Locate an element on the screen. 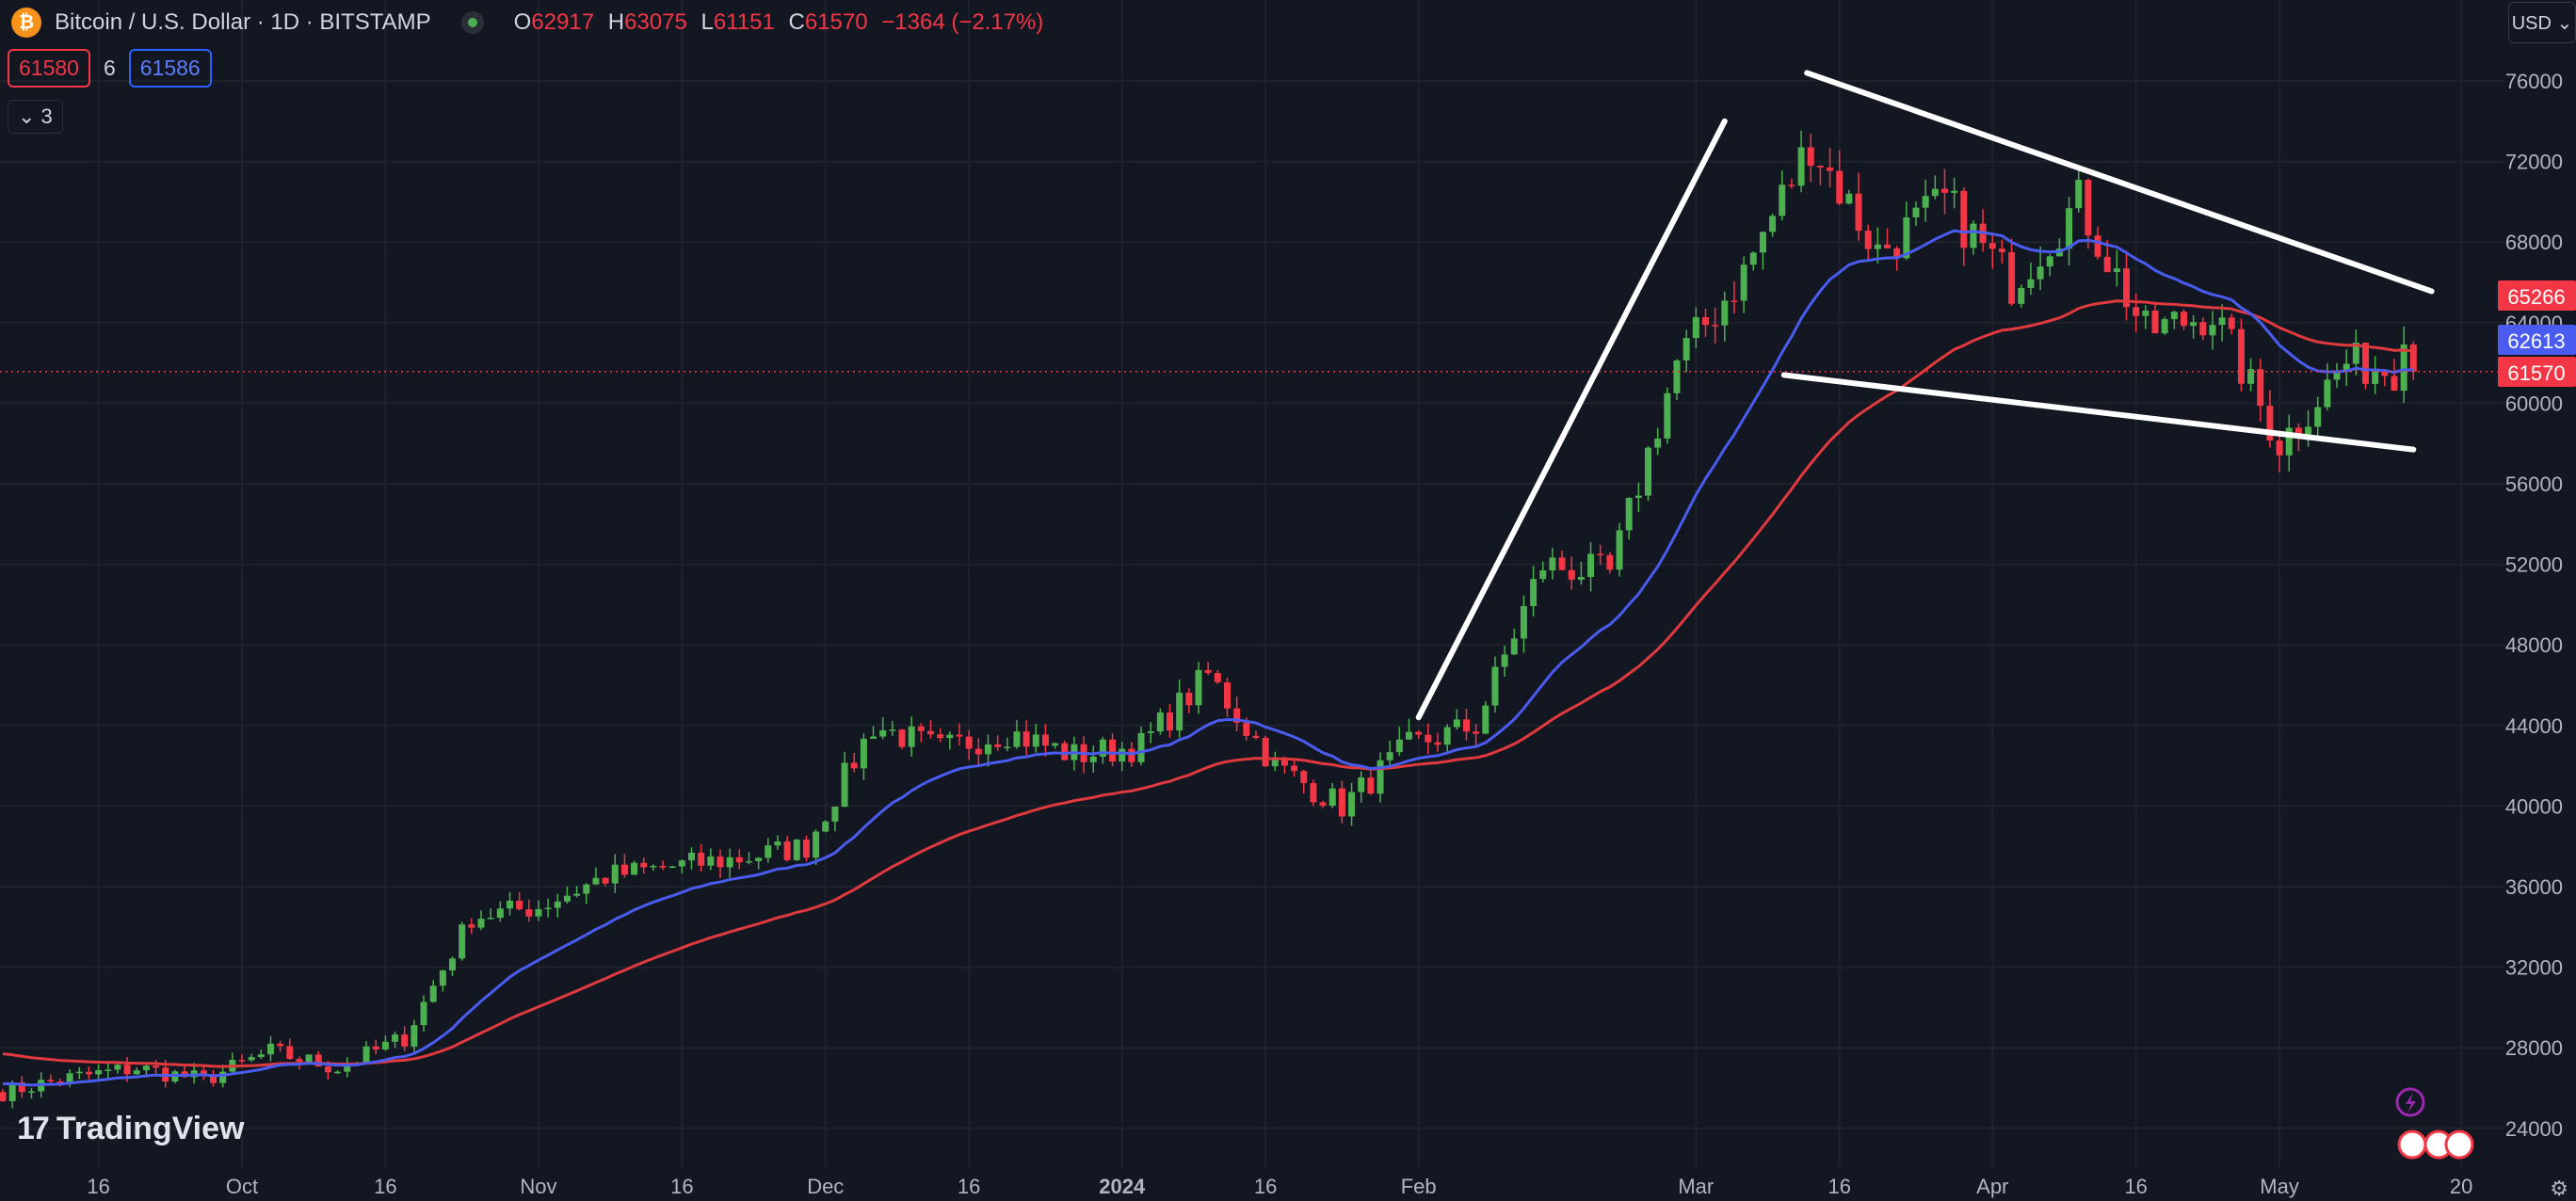 The image size is (2576, 1201). x-tick-label: Oct is located at coordinates (242, 1187).